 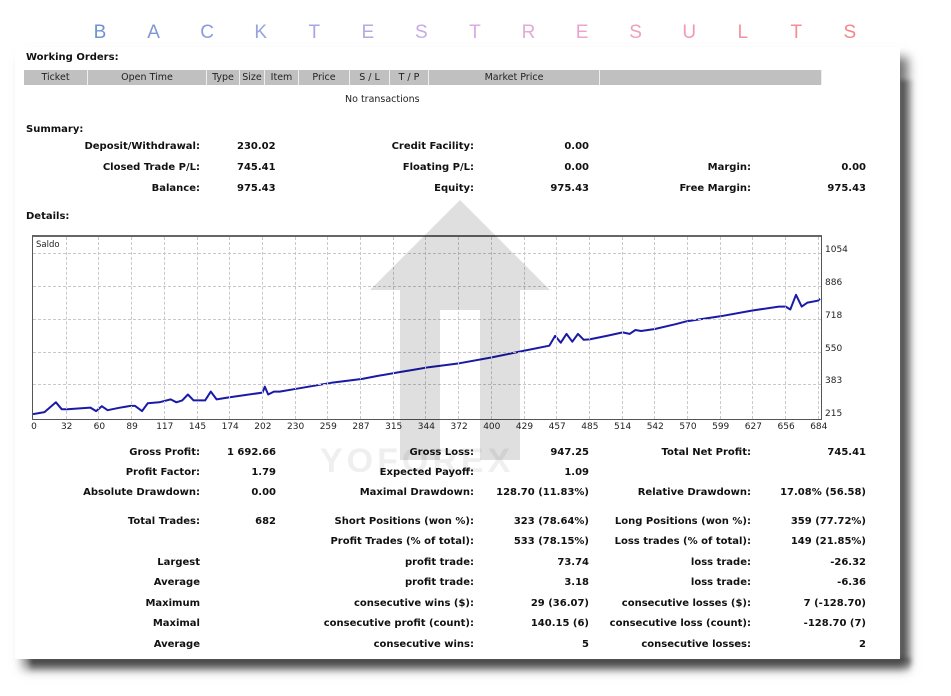 I want to click on stat-label: consecutive loss (count):, so click(x=680, y=623).